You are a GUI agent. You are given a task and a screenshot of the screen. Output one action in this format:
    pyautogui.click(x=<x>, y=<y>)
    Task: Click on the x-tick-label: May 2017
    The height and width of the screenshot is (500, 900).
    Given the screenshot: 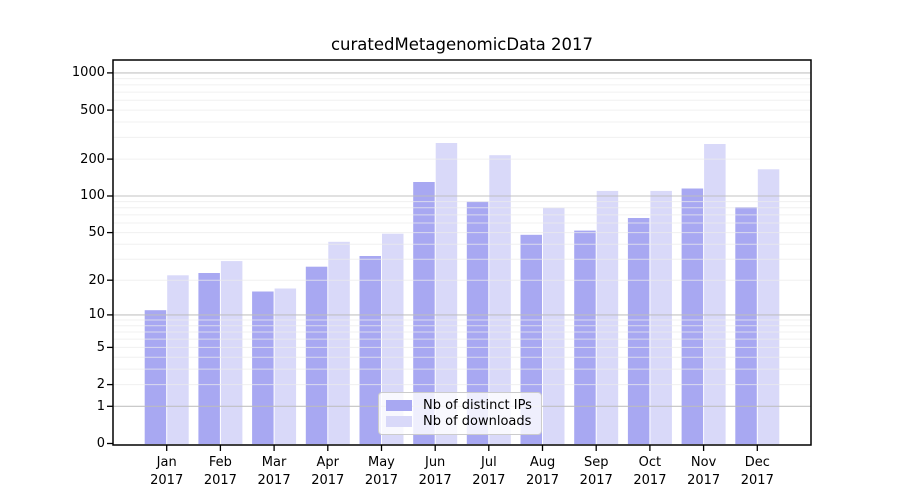 What is the action you would take?
    pyautogui.click(x=381, y=471)
    